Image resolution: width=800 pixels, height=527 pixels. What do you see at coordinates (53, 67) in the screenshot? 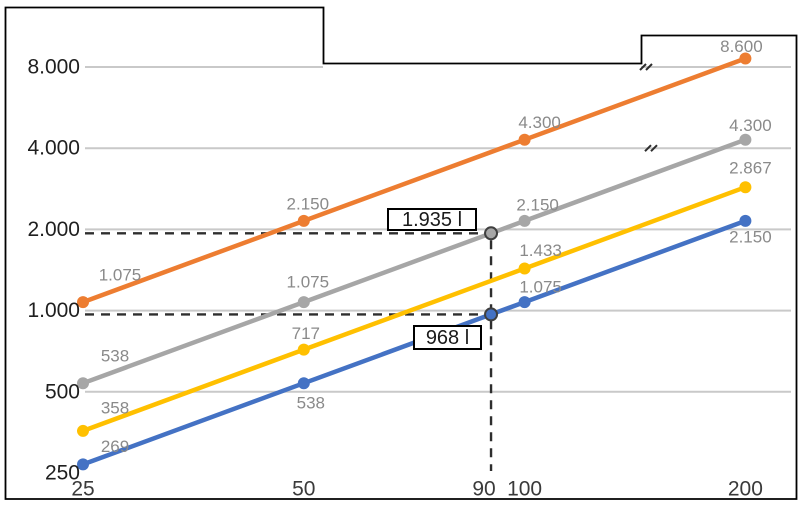
I see `y-tick-label: 8.000` at bounding box center [53, 67].